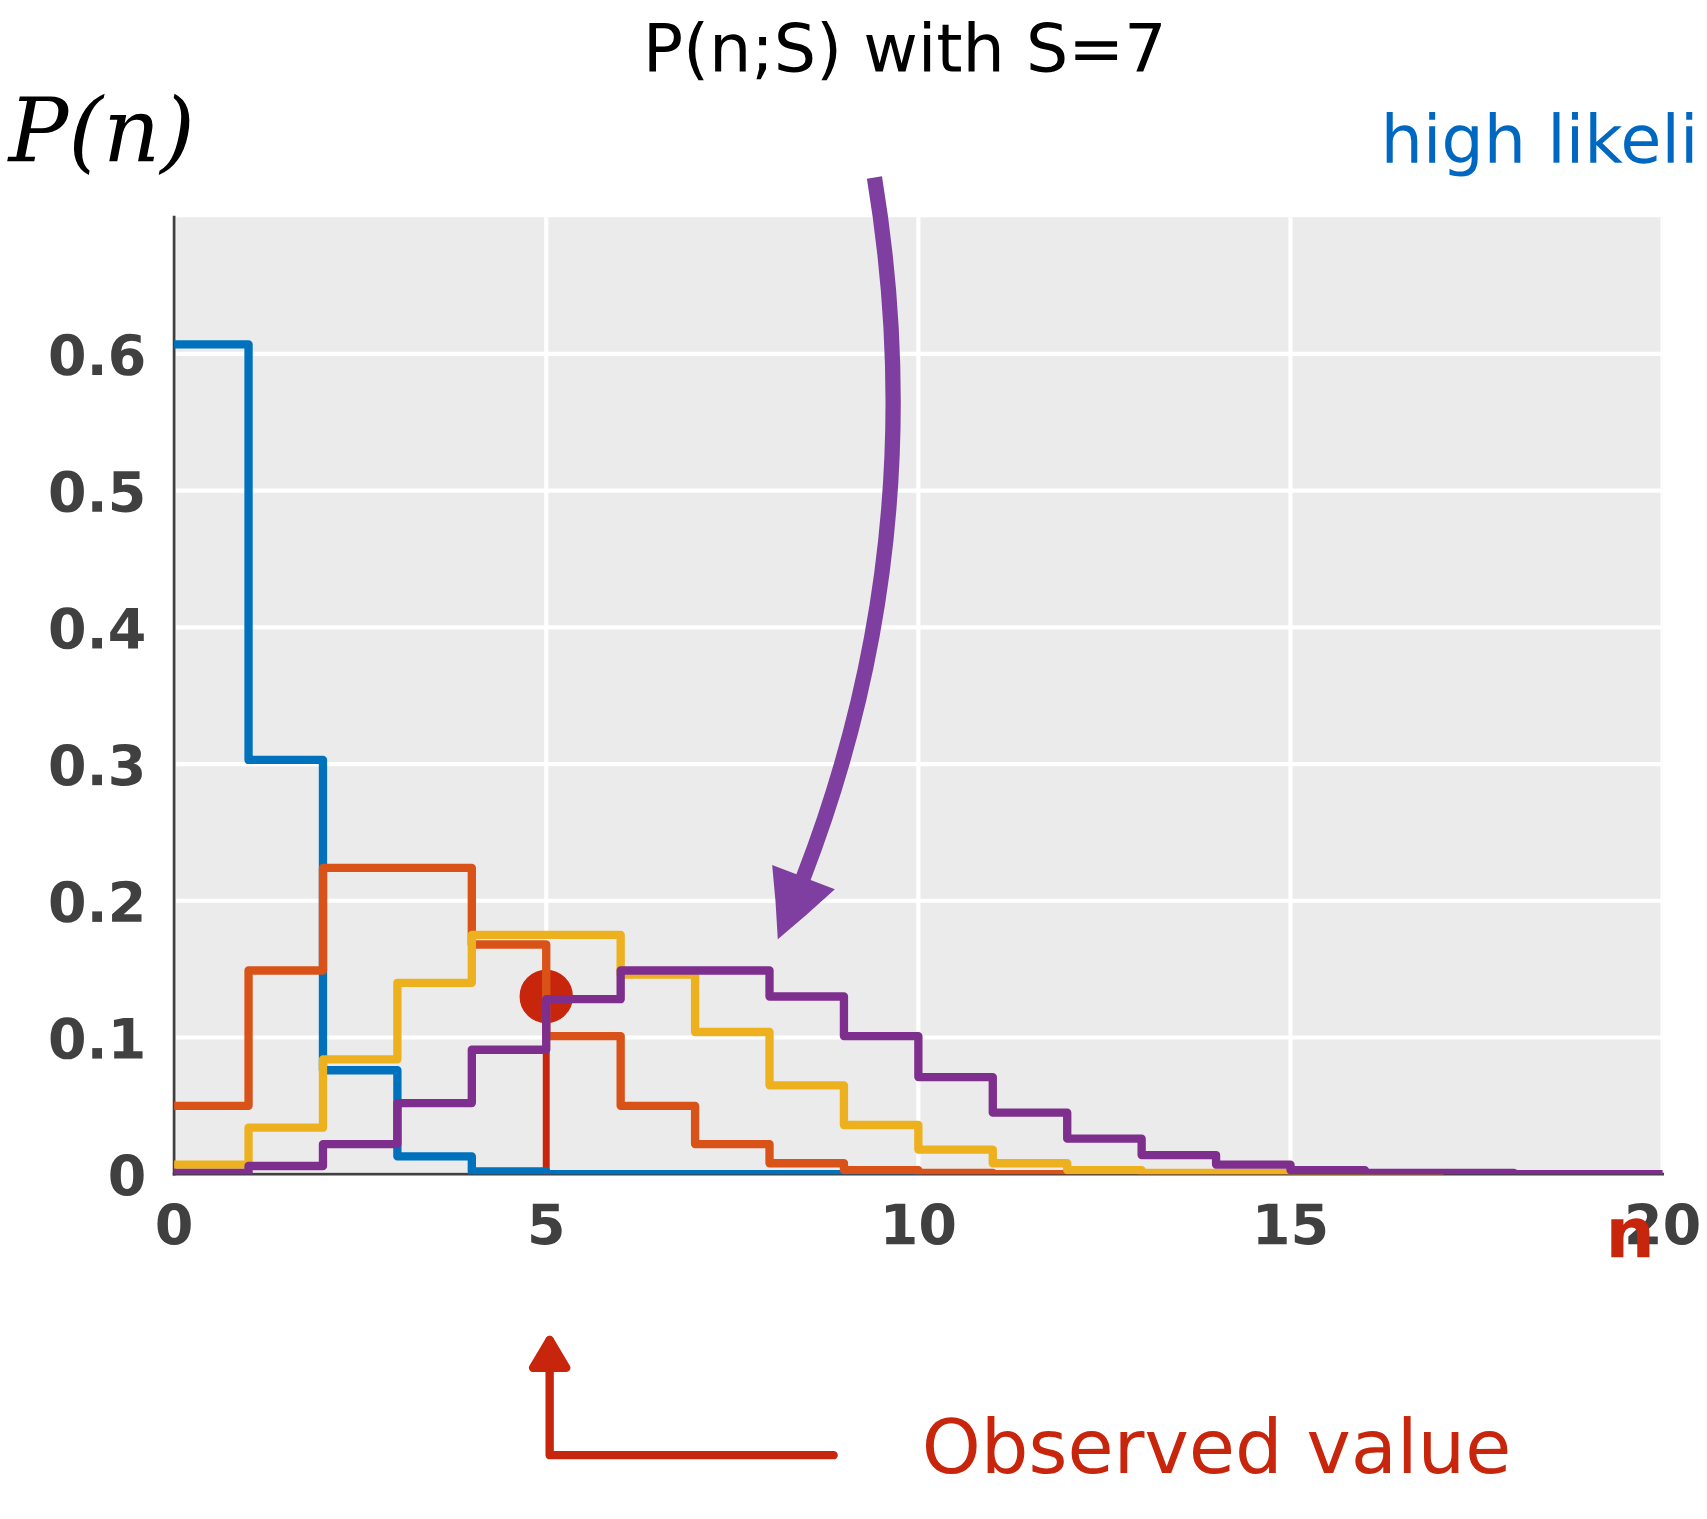 This screenshot has height=1519, width=1707. I want to click on y-tick-label: 0.2, so click(96, 901).